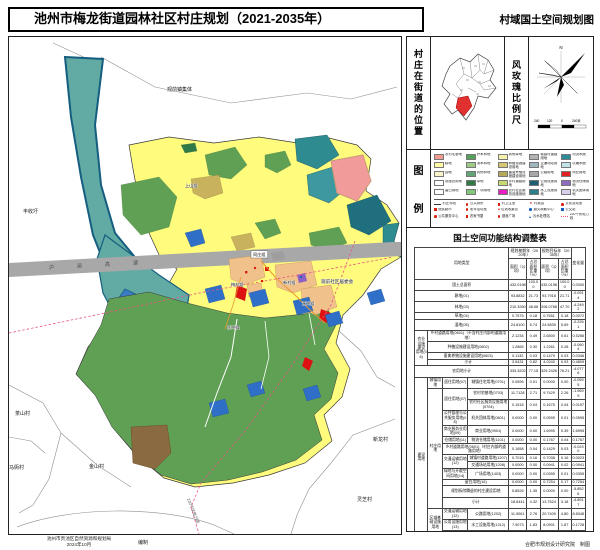 Image resolution: width=600 pixels, height=550 pixels. Describe the element at coordinates (512, 165) in the screenshot. I see `legend-patch-item: 种植设施建设用地` at that location.